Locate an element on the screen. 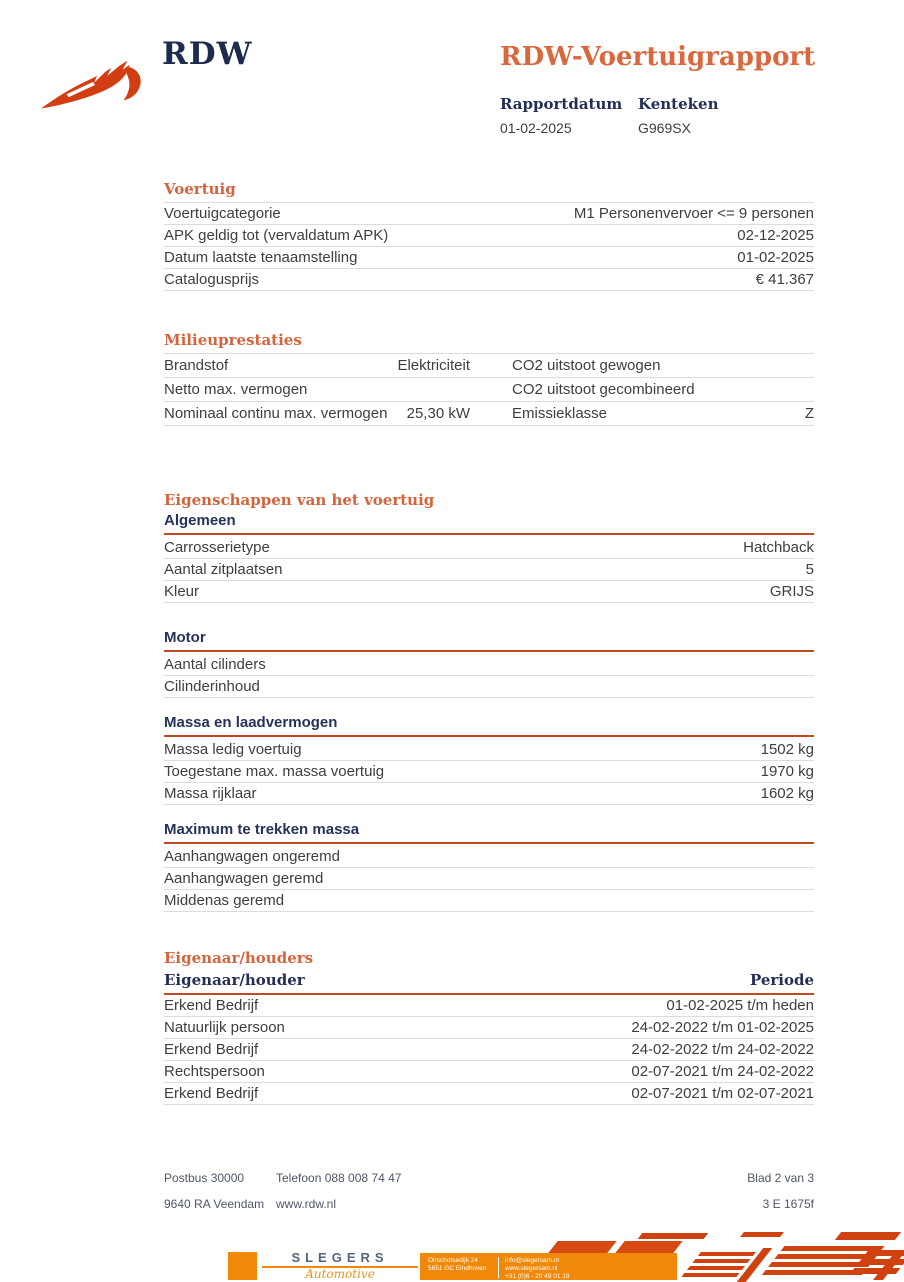  row-value: 5 is located at coordinates (809, 569).